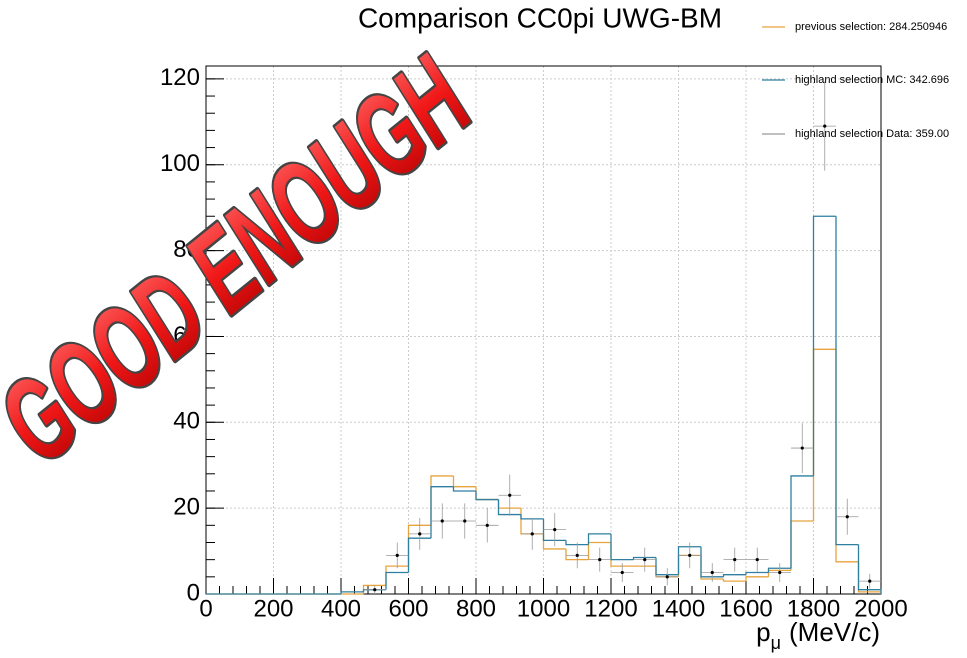 Image resolution: width=967 pixels, height=658 pixels. I want to click on y-tick-label: 0, so click(193, 592).